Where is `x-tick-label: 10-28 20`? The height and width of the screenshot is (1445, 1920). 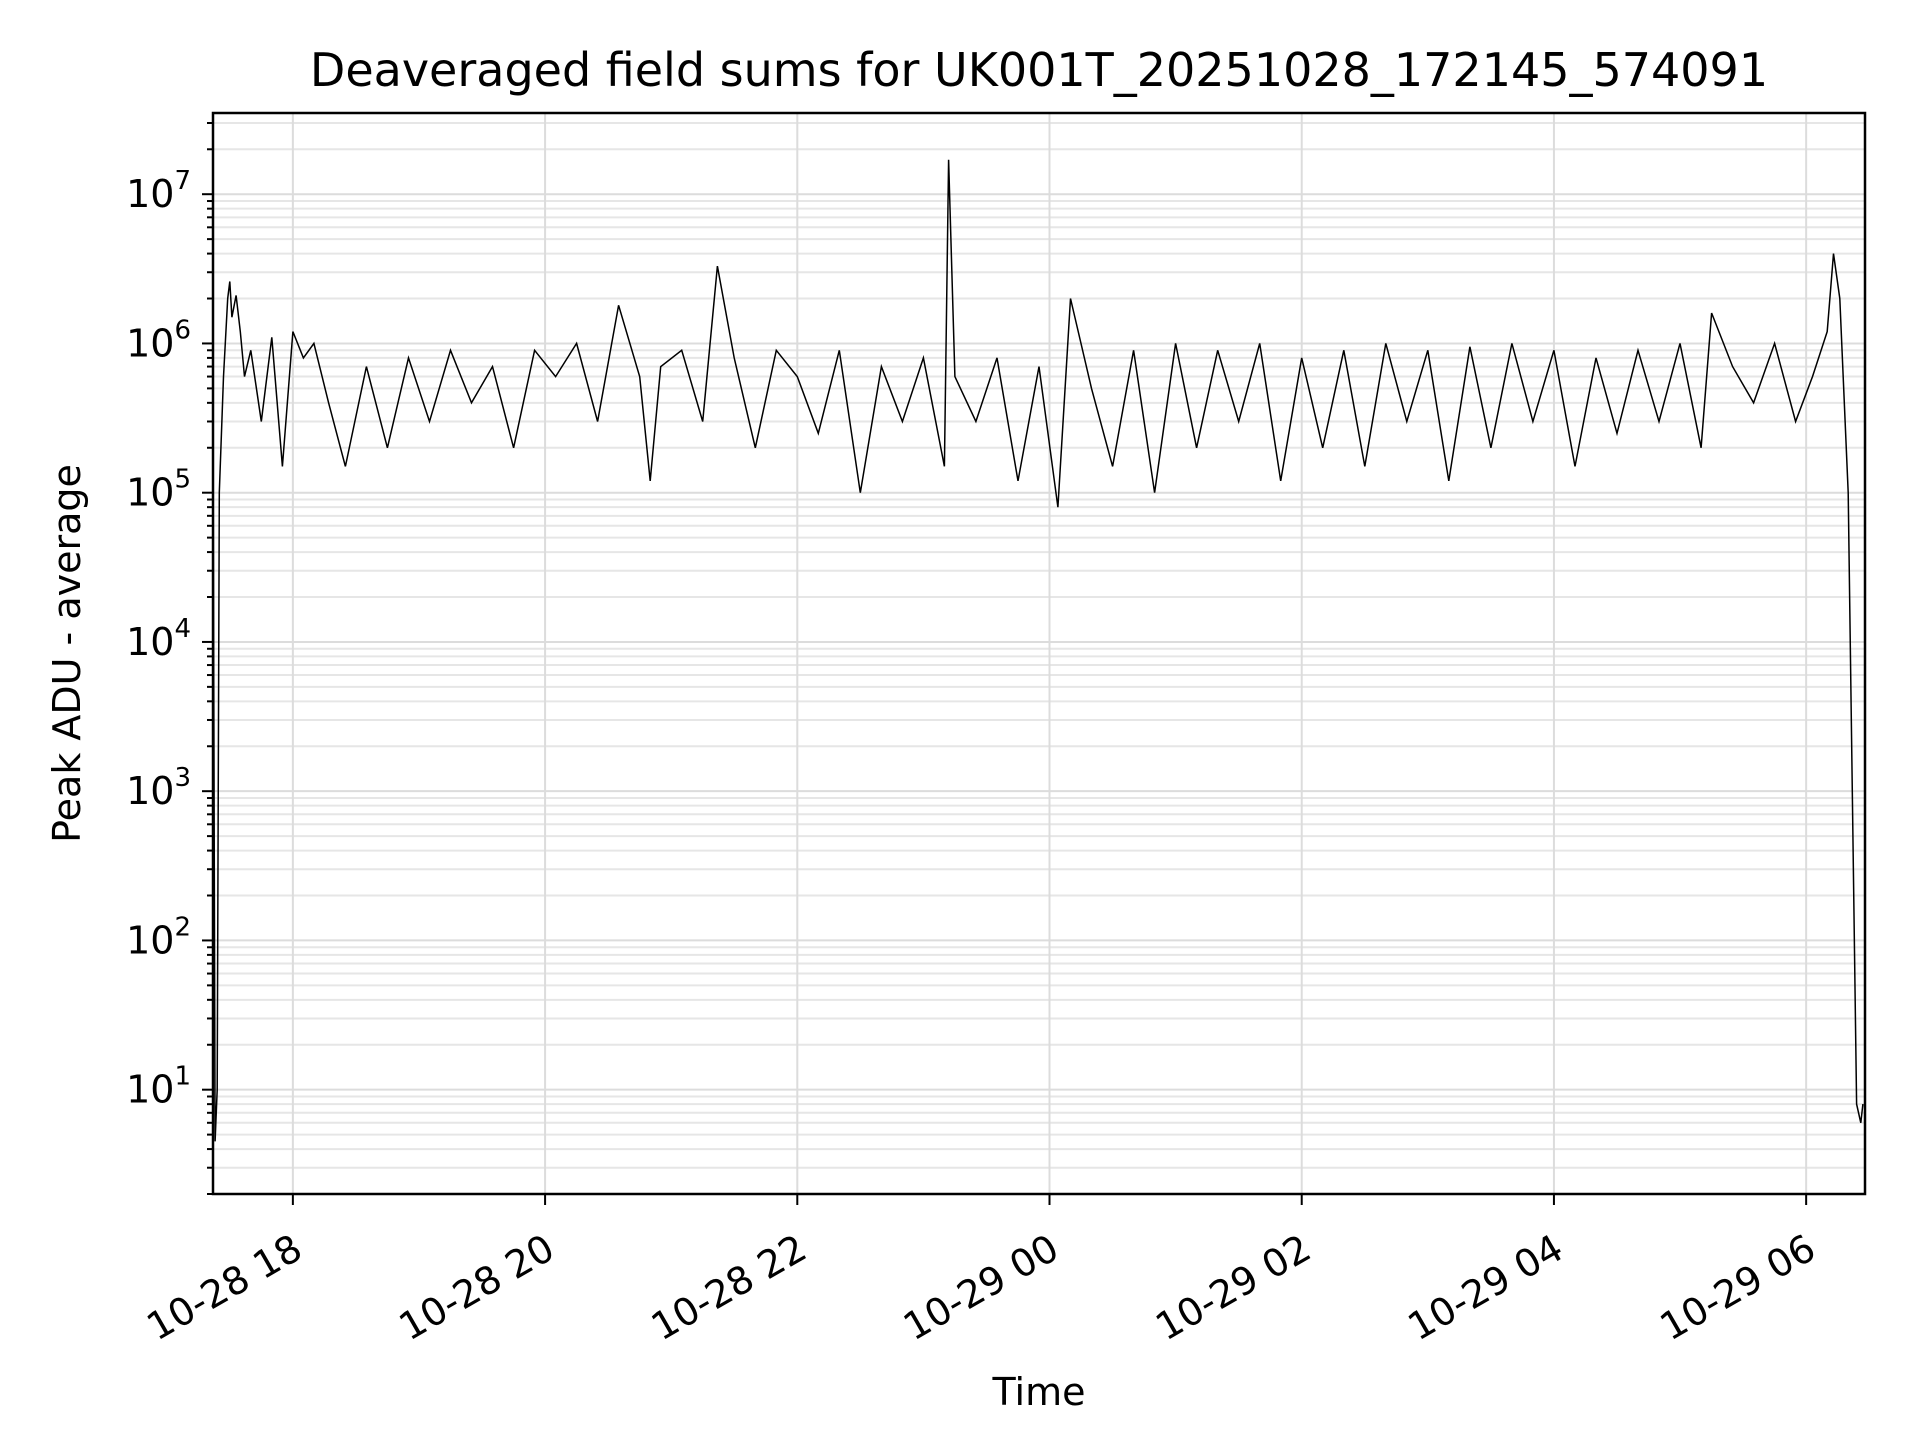
x-tick-label: 10-28 20 is located at coordinates (477, 1288).